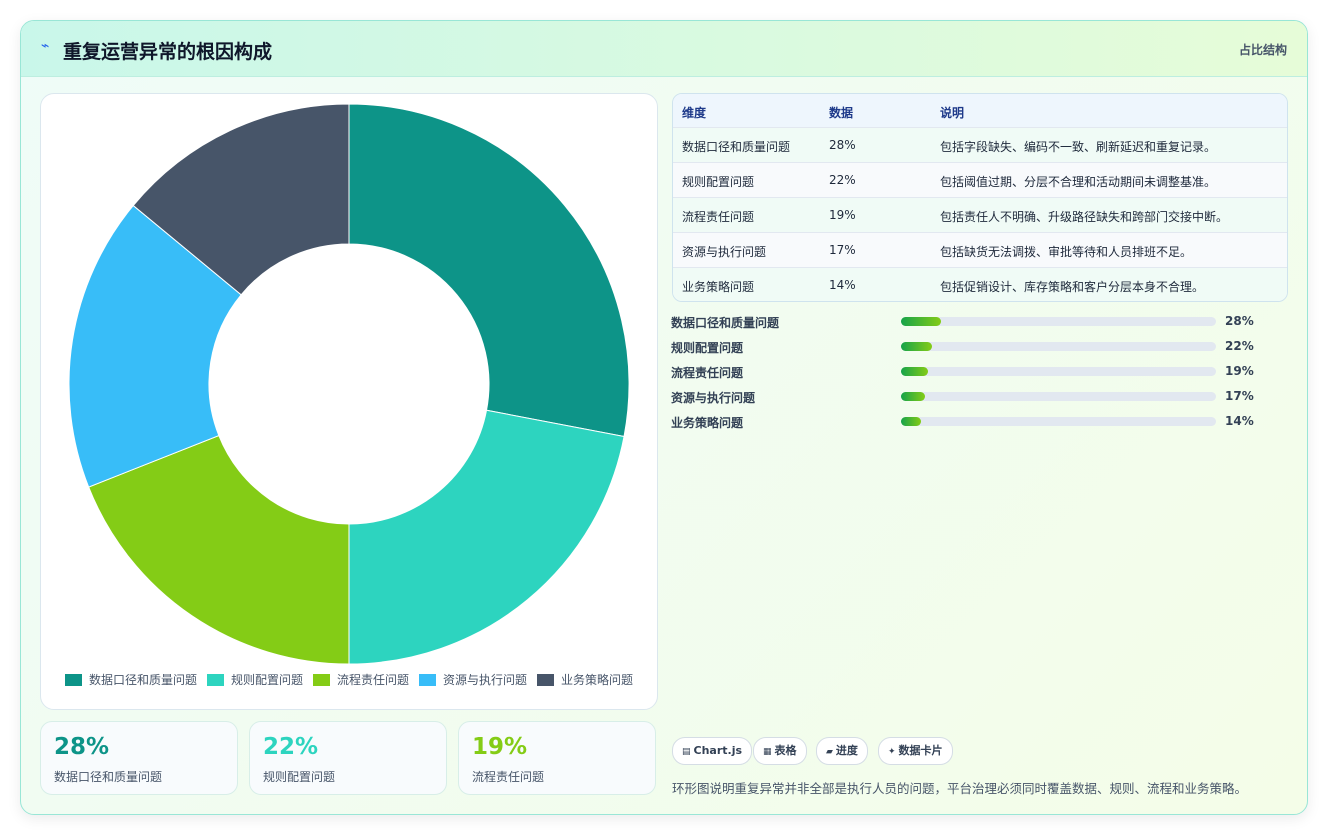 This screenshot has height=835, width=1327. What do you see at coordinates (718, 182) in the screenshot?
I see `table-cell: 规则配置问题` at bounding box center [718, 182].